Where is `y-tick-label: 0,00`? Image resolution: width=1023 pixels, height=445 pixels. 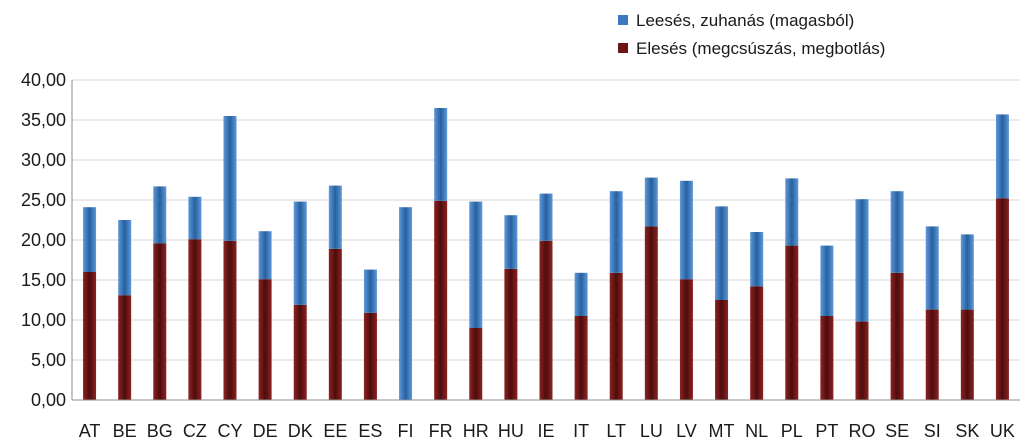 y-tick-label: 0,00 is located at coordinates (48, 400).